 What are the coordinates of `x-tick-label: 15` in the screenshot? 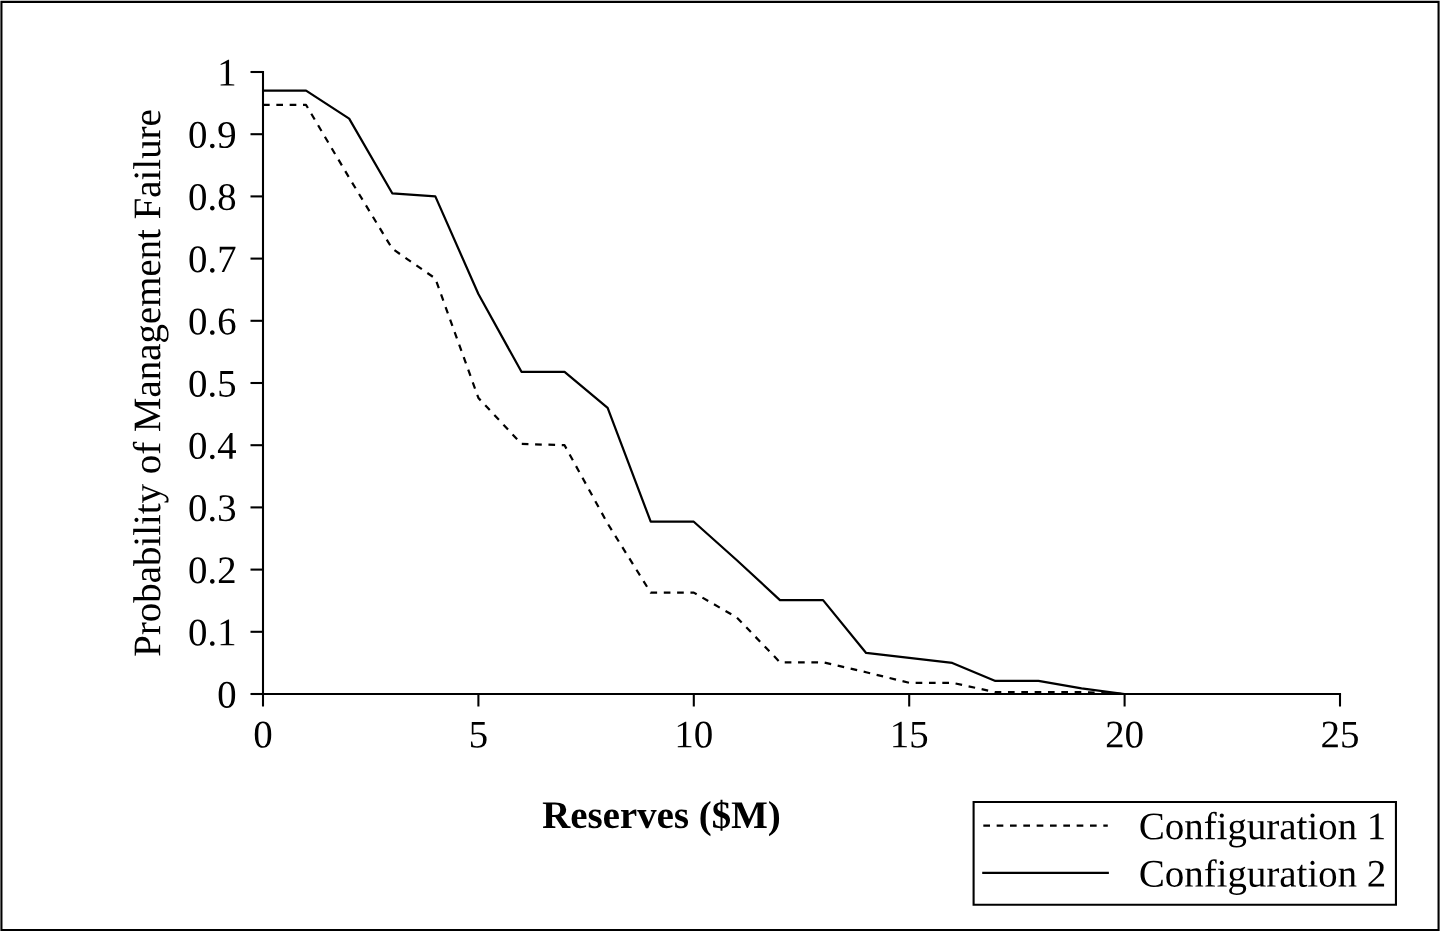 It's located at (910, 734).